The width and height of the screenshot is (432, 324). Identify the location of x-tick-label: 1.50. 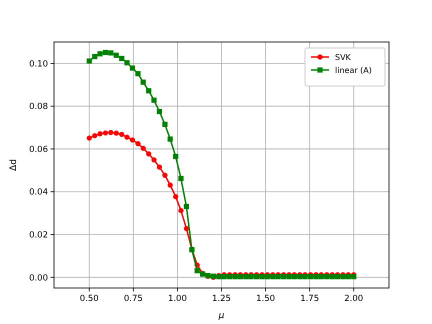
(266, 299).